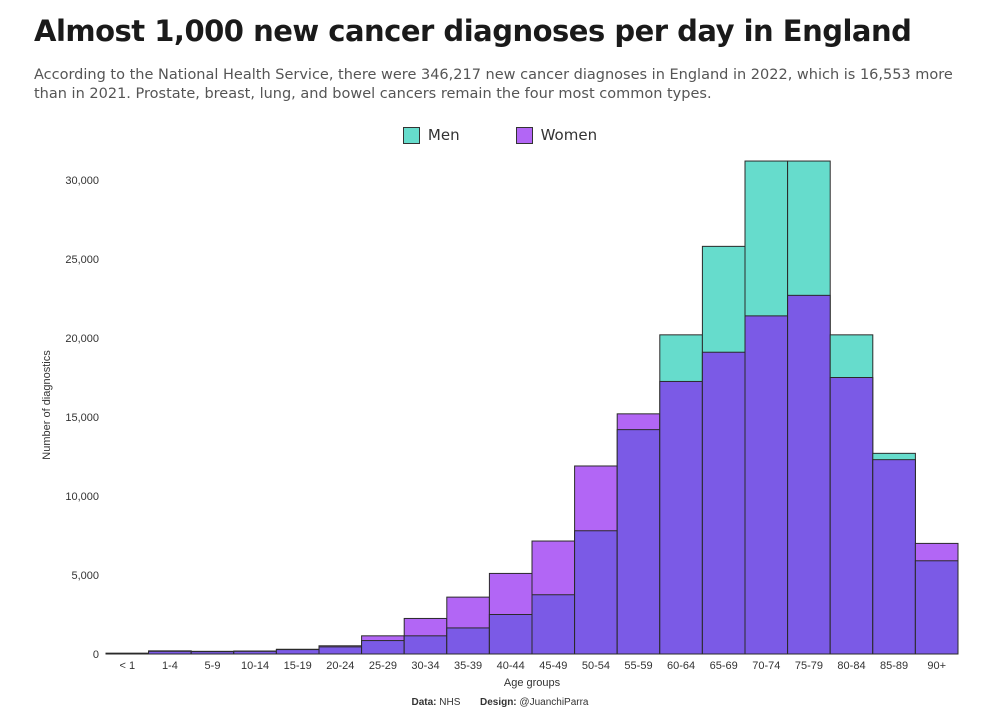 The image size is (1000, 720). I want to click on y-axis-title: Number of diagnostics, so click(47, 405).